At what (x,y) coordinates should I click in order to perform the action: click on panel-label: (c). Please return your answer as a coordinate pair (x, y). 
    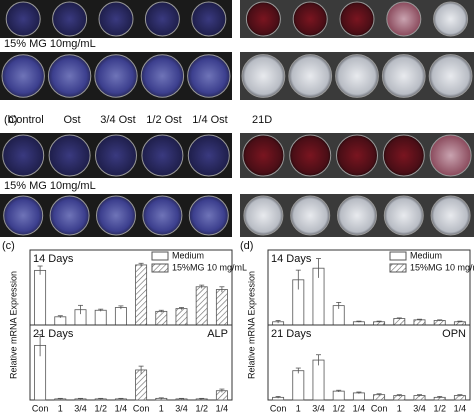
    Looking at the image, I should click on (8, 246).